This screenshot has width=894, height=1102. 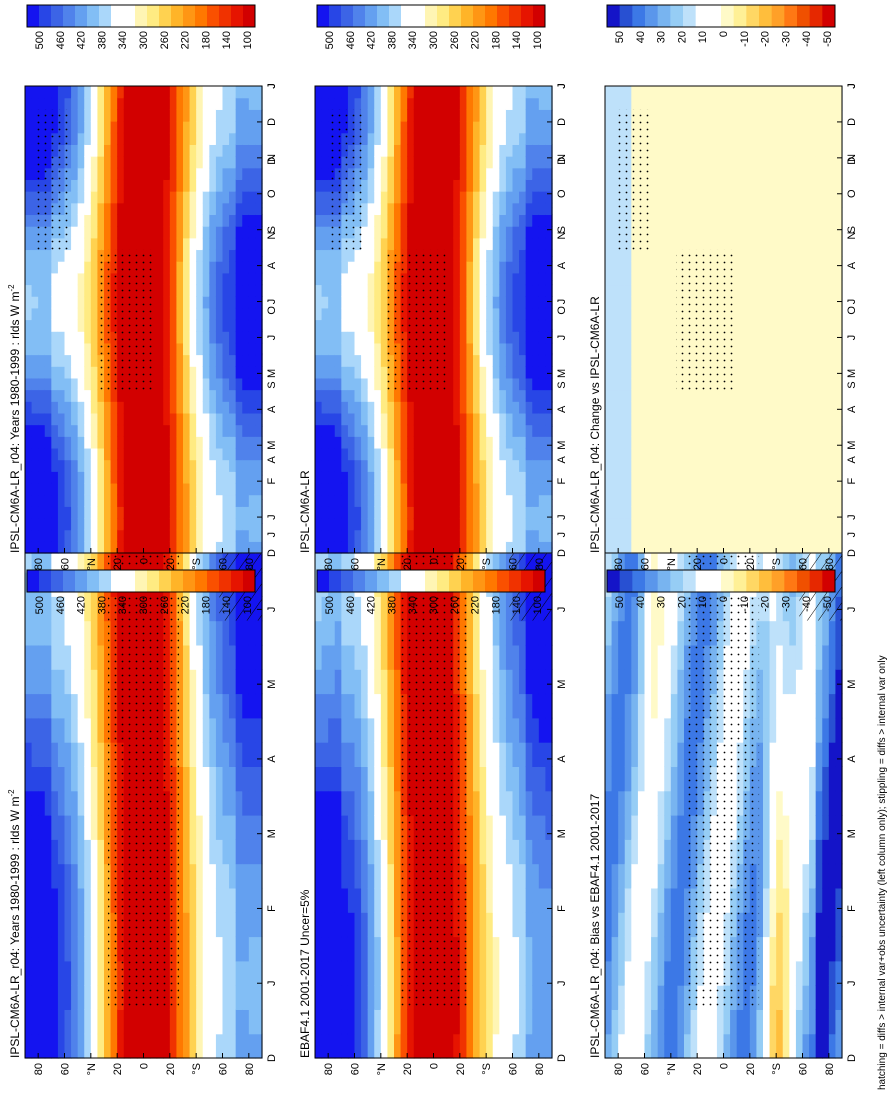 What do you see at coordinates (562, 86) in the screenshot?
I see `month-tick-label: J` at bounding box center [562, 86].